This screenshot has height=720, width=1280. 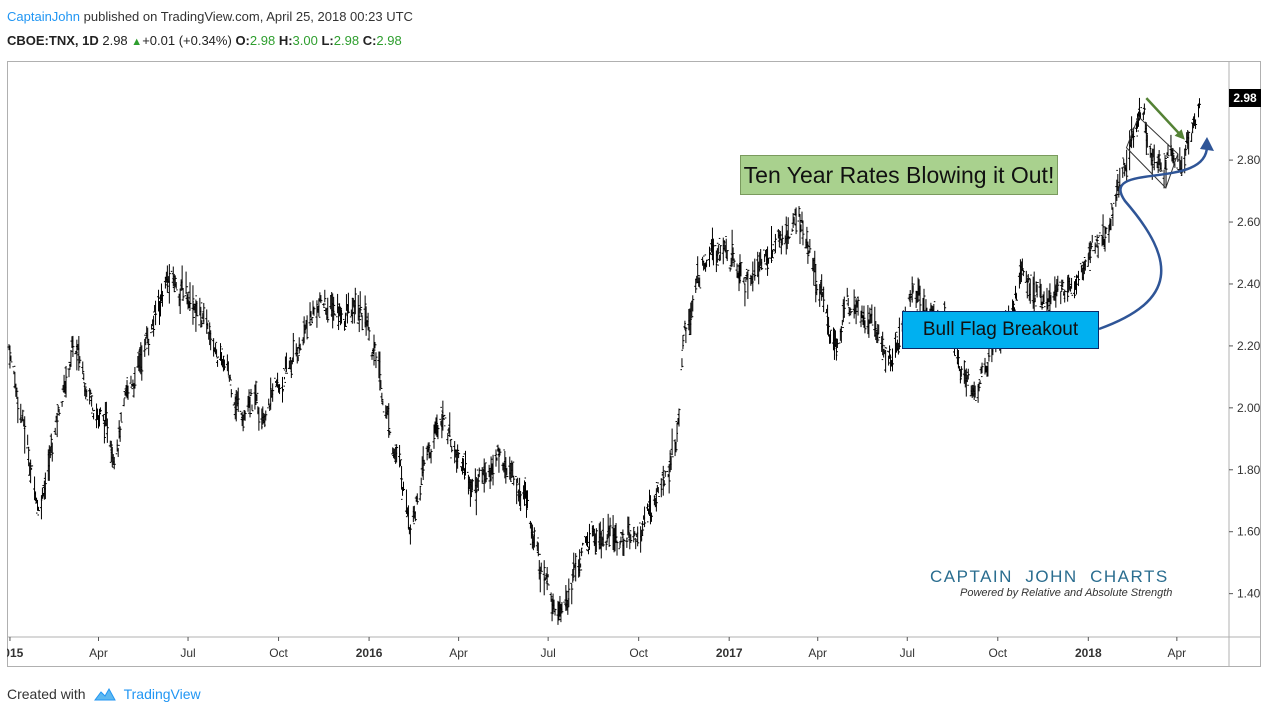 I want to click on brand-title-part3: CHARTS, so click(x=1129, y=576).